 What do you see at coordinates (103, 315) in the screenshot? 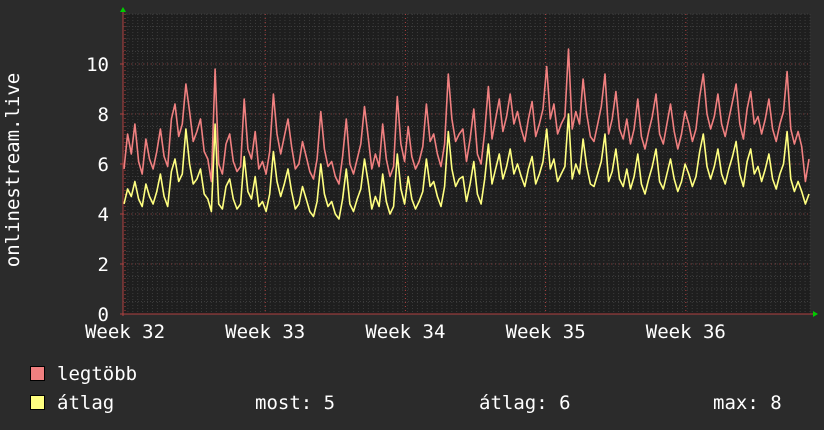
I see `y-tick-label: 0` at bounding box center [103, 315].